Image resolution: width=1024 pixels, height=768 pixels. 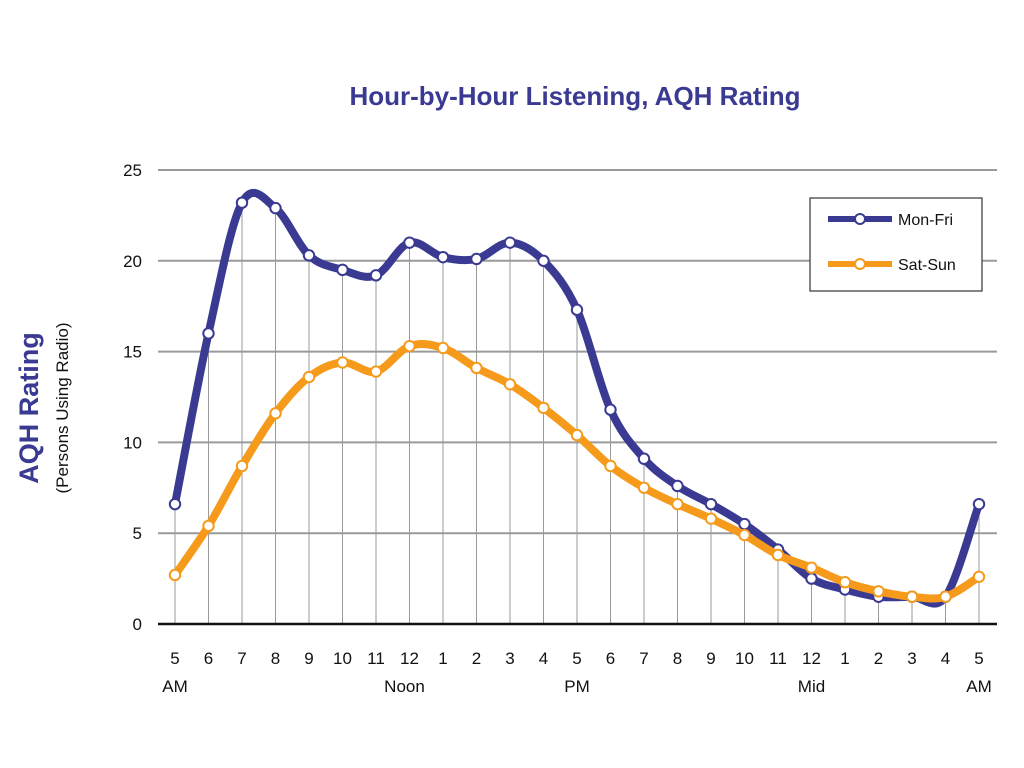 What do you see at coordinates (132, 352) in the screenshot?
I see `y-tick-label: 15` at bounding box center [132, 352].